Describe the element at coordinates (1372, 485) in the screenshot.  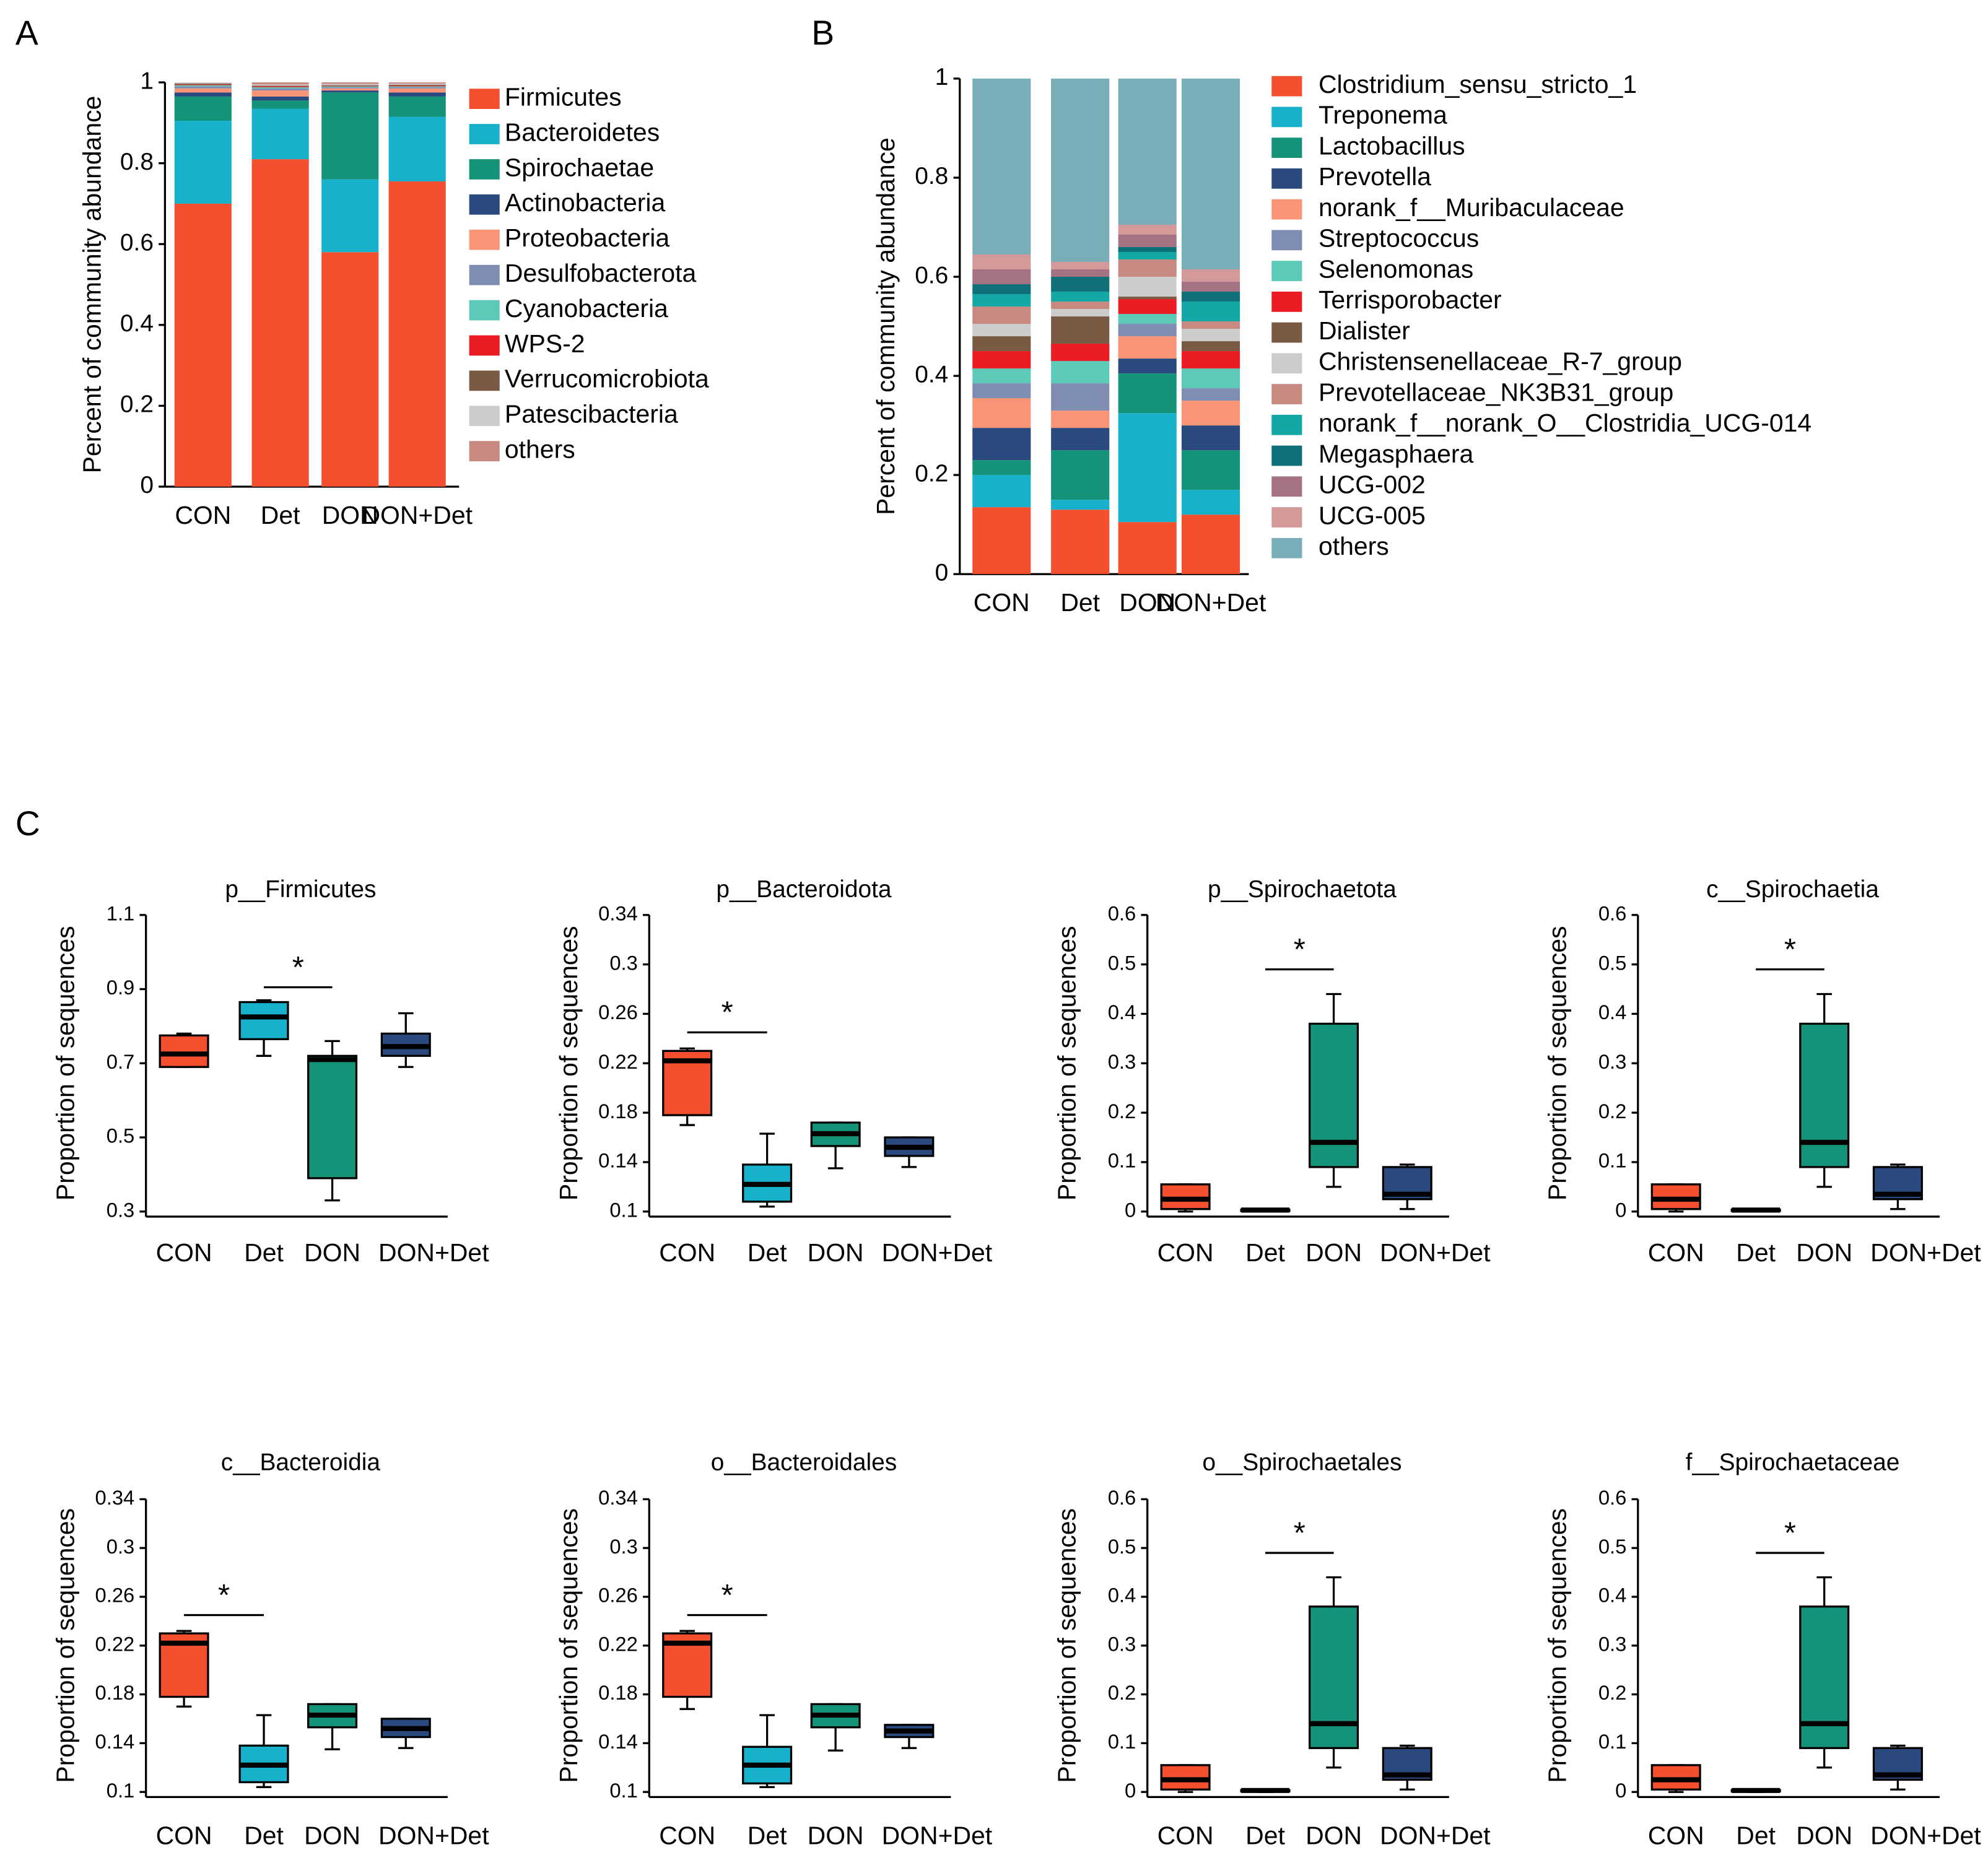
I see `legend-label: UCG-002` at that location.